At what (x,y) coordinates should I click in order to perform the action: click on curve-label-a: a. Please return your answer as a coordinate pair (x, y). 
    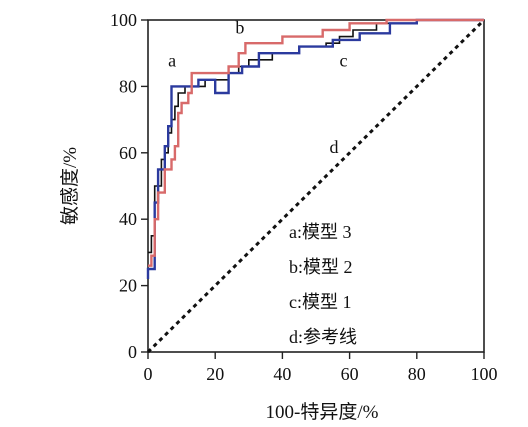
    Looking at the image, I should click on (172, 60).